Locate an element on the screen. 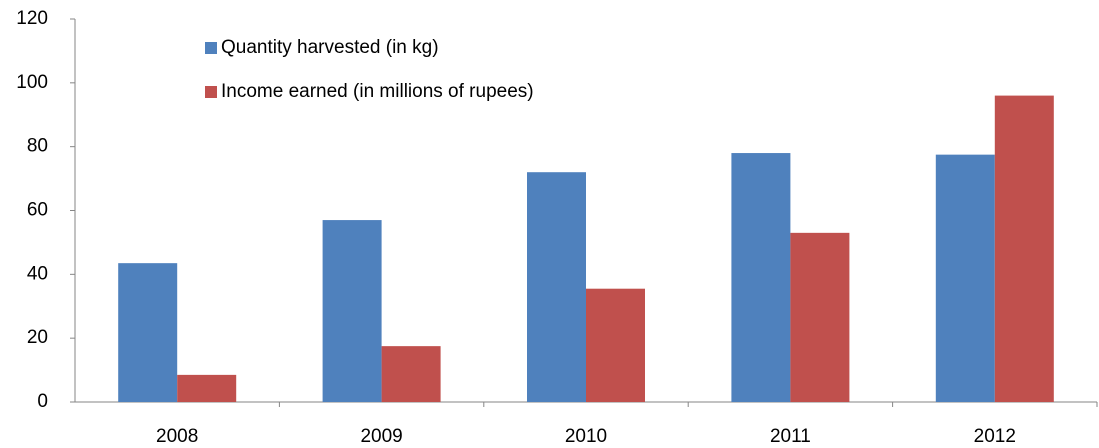 This screenshot has height=448, width=1099. y-tick-label: 120 is located at coordinates (32, 18).